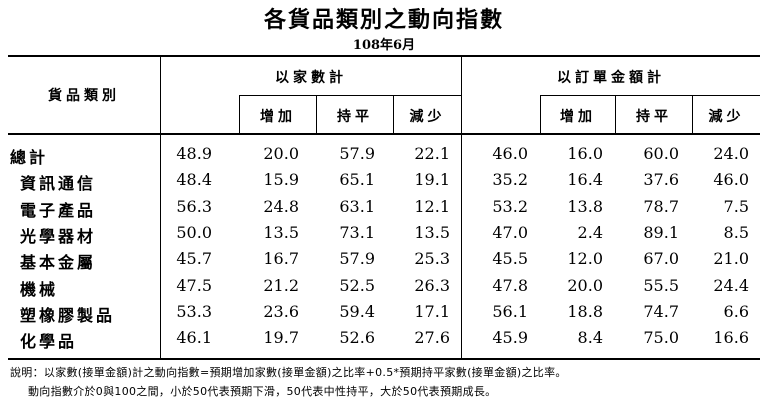 The width and height of the screenshot is (768, 403). I want to click on table-cell: 21.2, so click(281, 285).